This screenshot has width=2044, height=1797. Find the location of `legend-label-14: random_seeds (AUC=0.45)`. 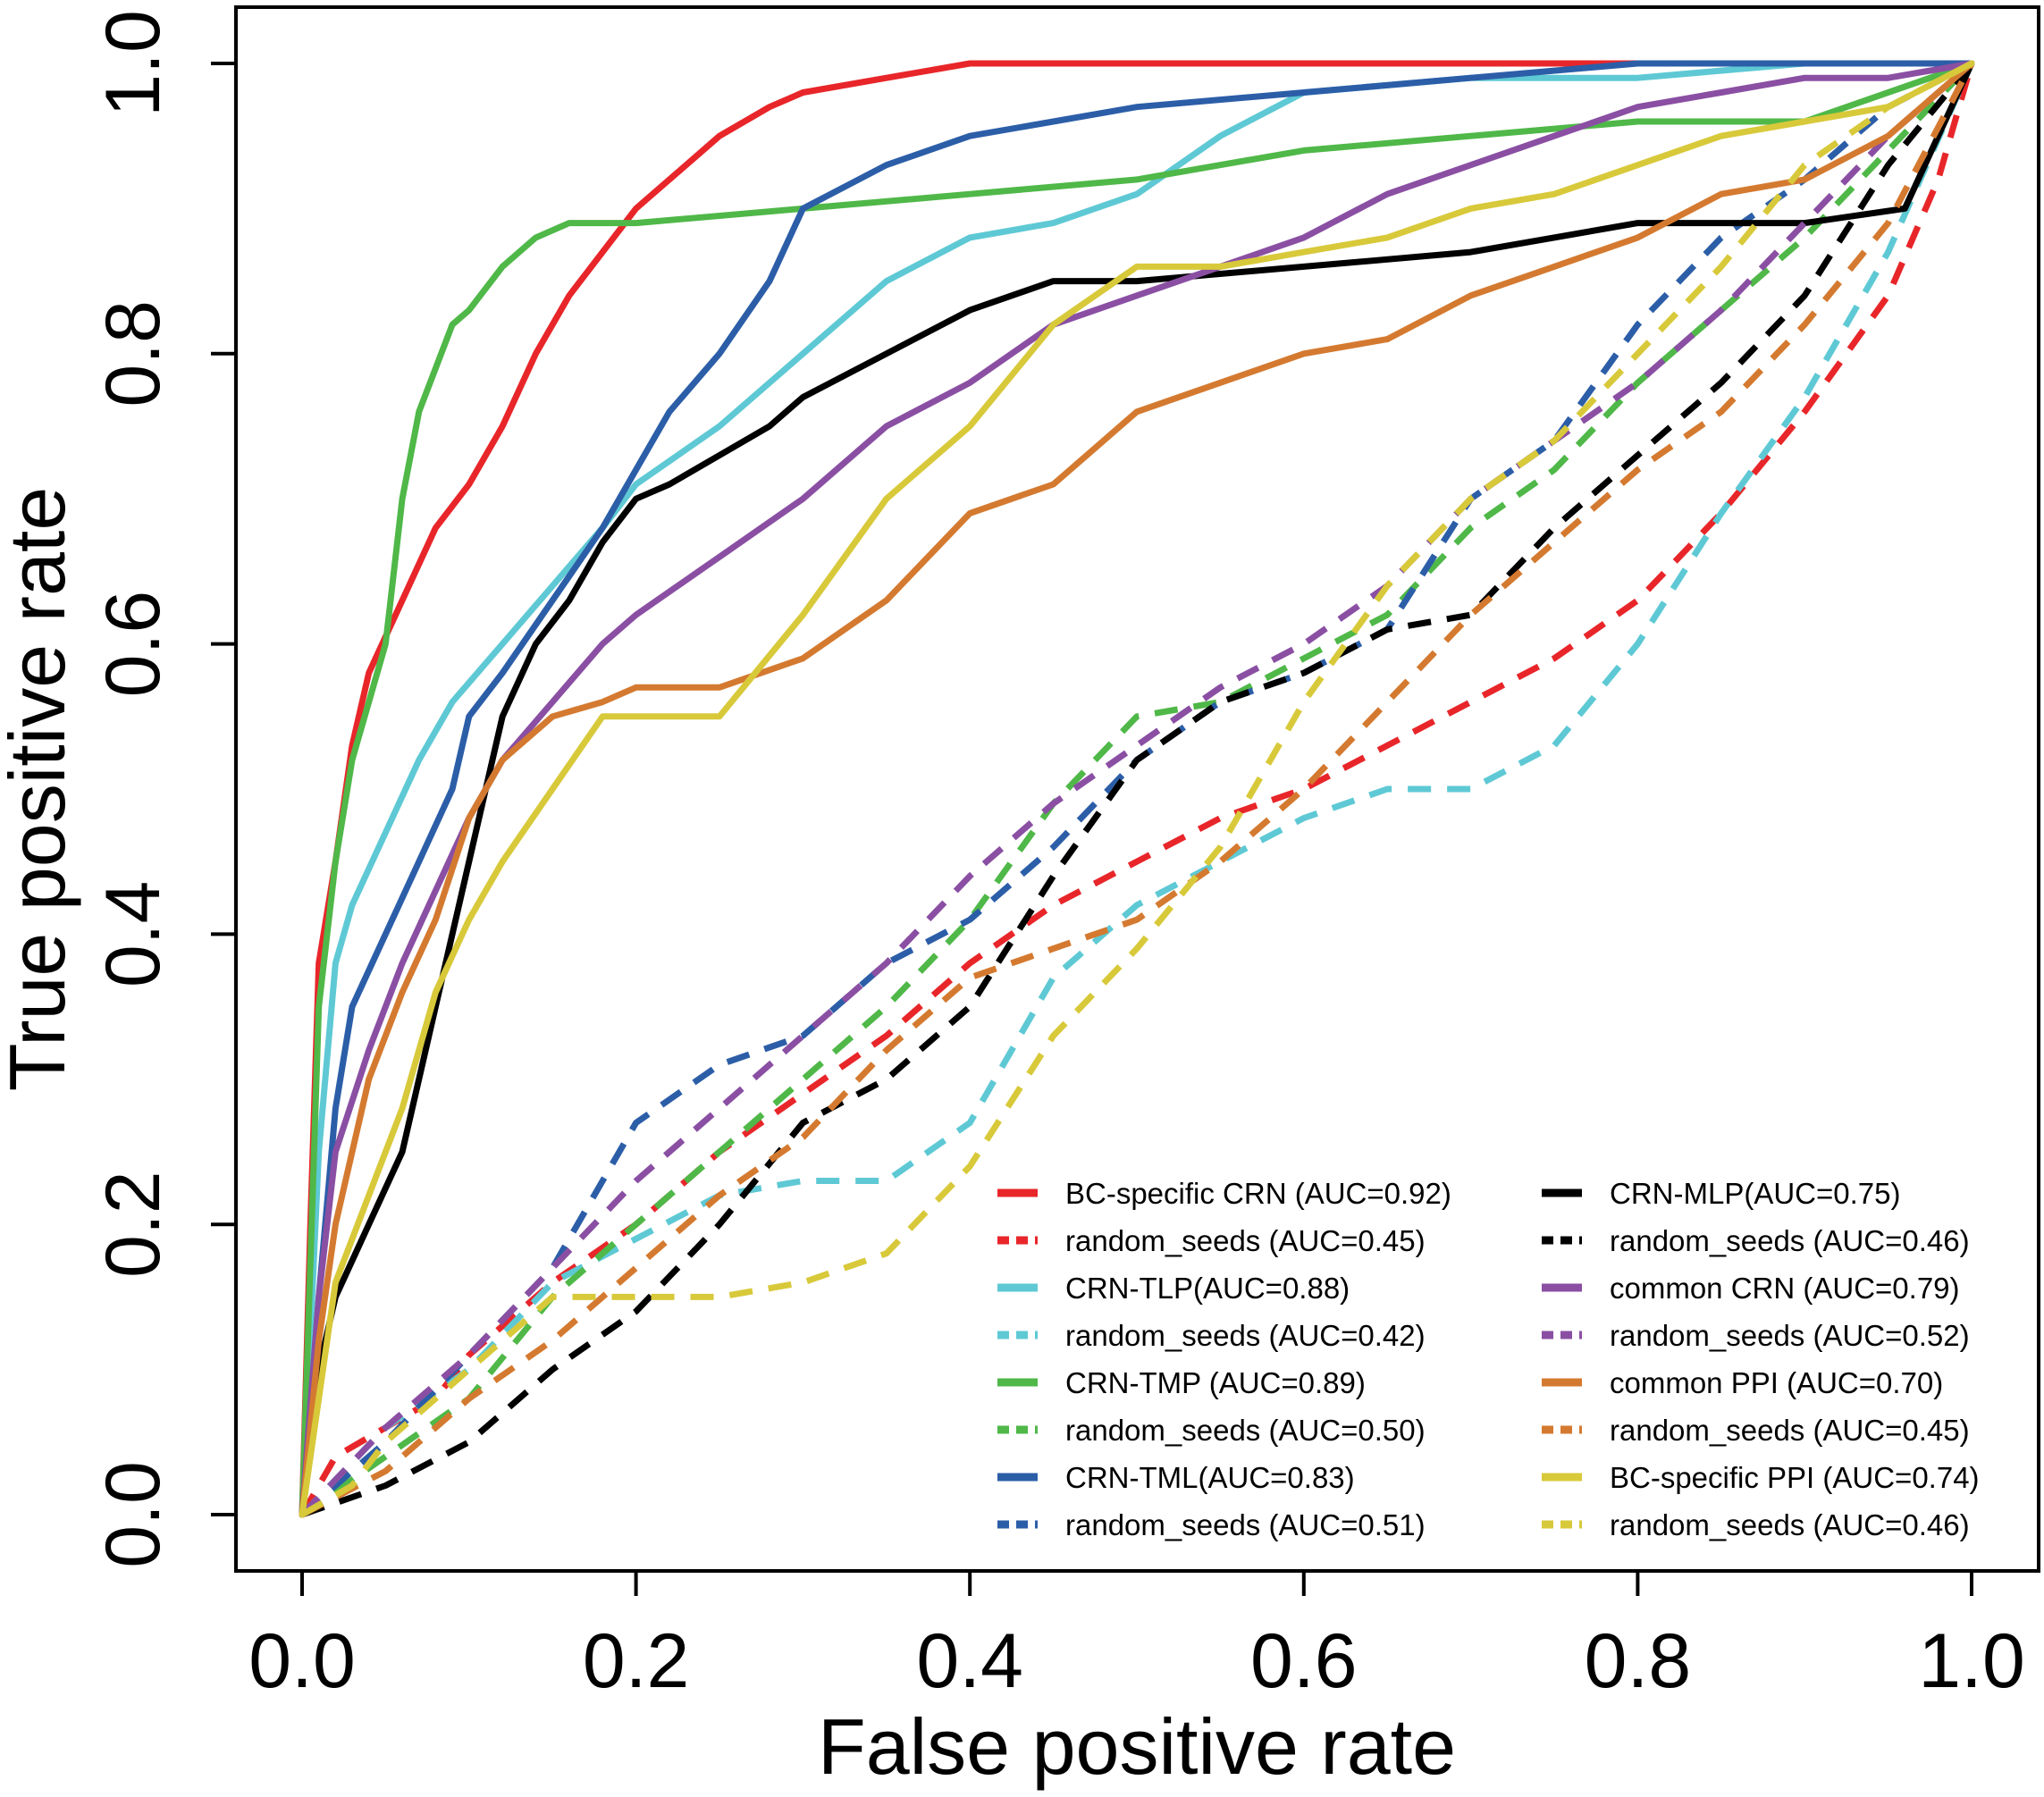

legend-label-14: random_seeds (AUC=0.45) is located at coordinates (1790, 1430).